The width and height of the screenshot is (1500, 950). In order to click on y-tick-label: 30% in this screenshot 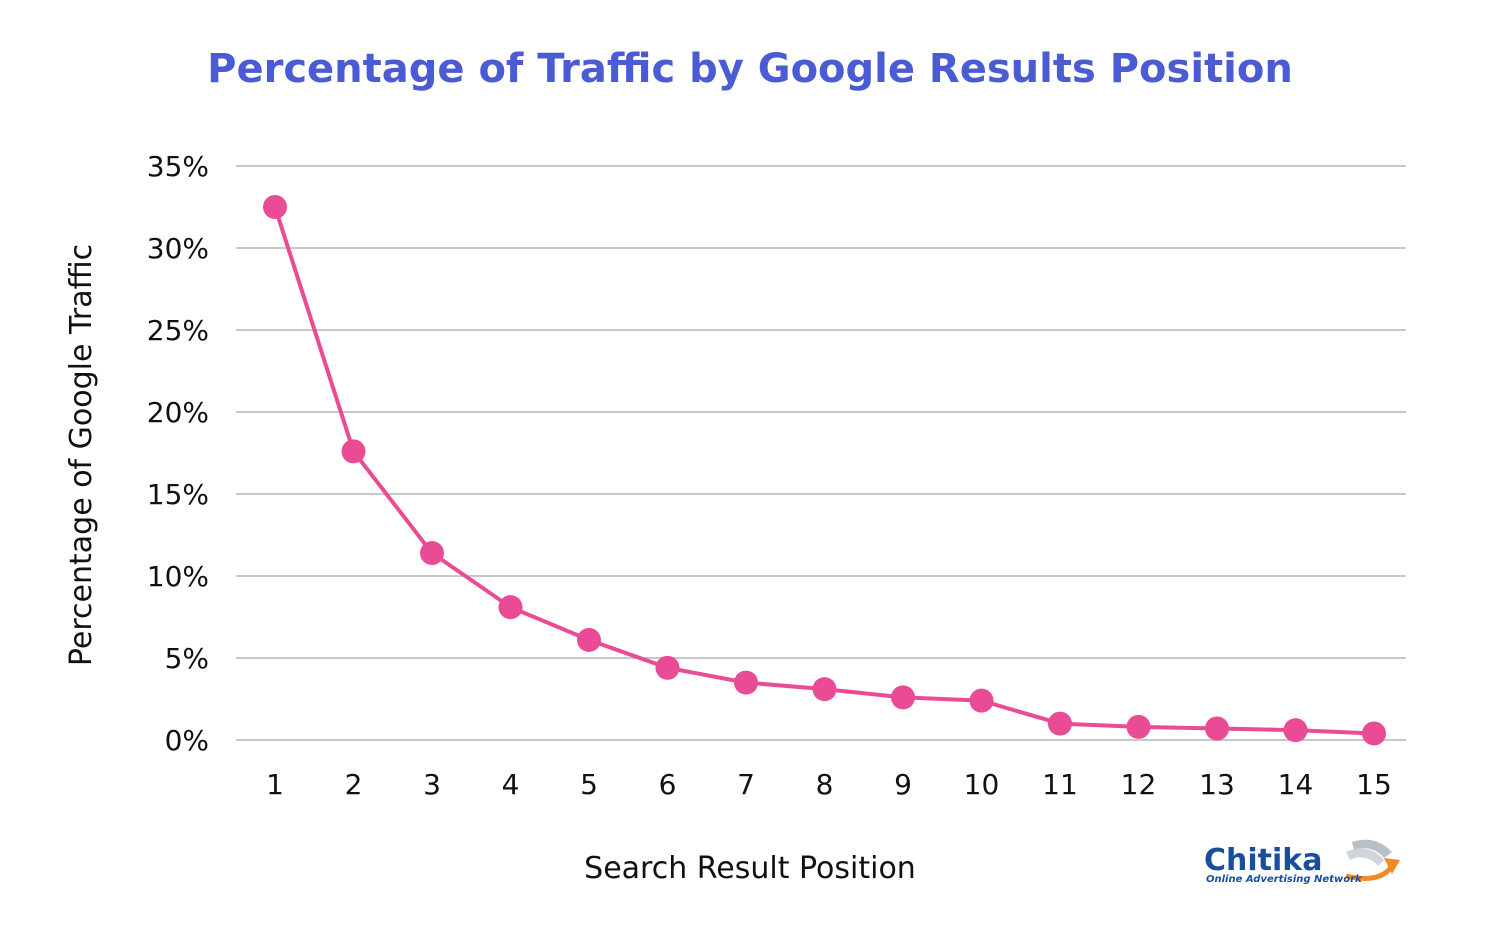, I will do `click(178, 248)`.